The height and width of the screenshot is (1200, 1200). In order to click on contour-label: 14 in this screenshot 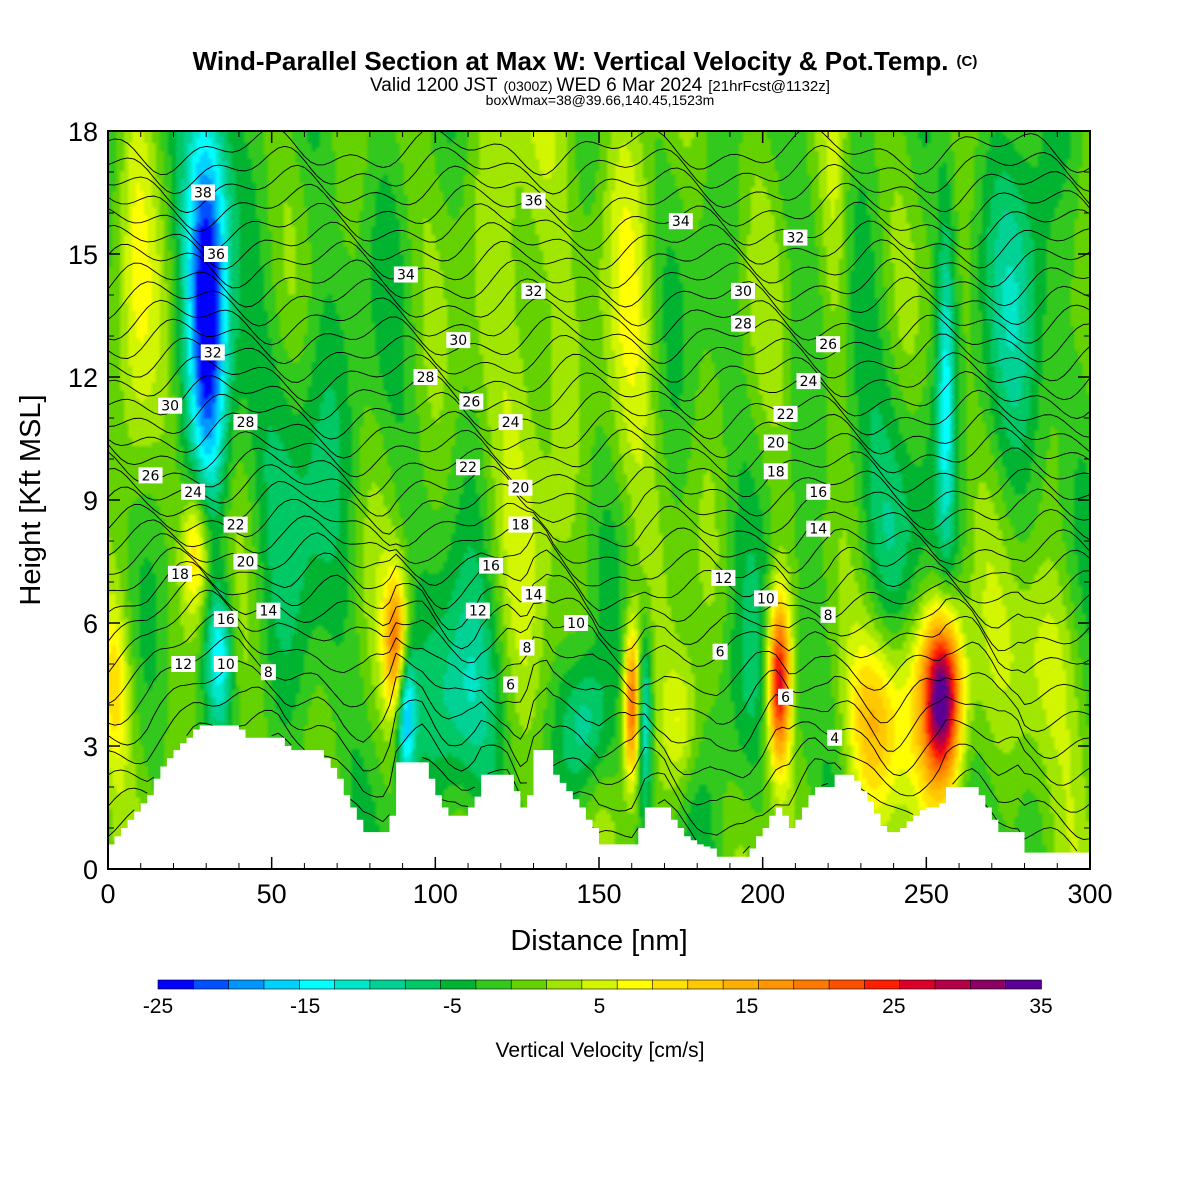, I will do `click(818, 529)`.